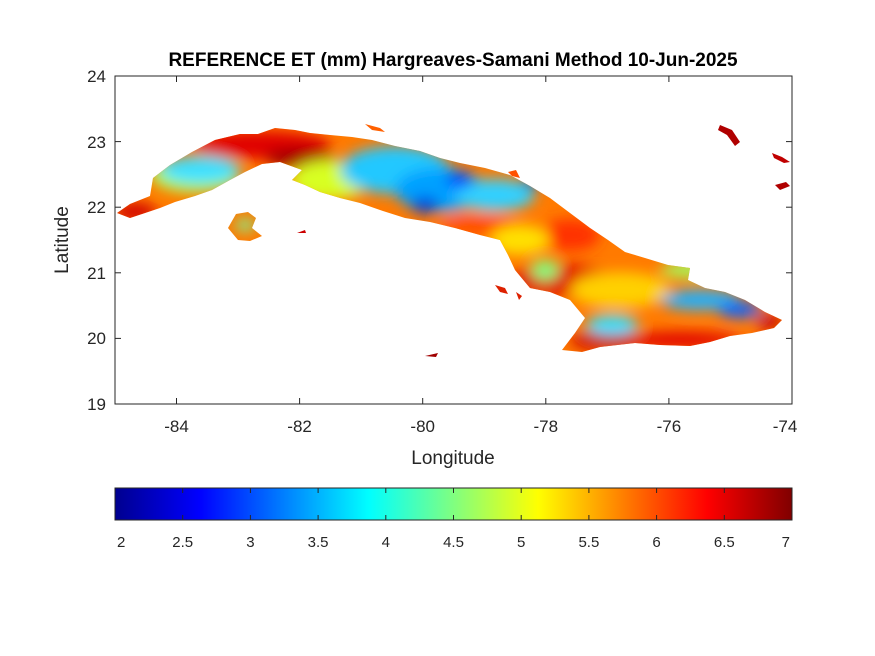 Image resolution: width=875 pixels, height=656 pixels. Describe the element at coordinates (299, 426) in the screenshot. I see `x-tick-label: -82` at that location.